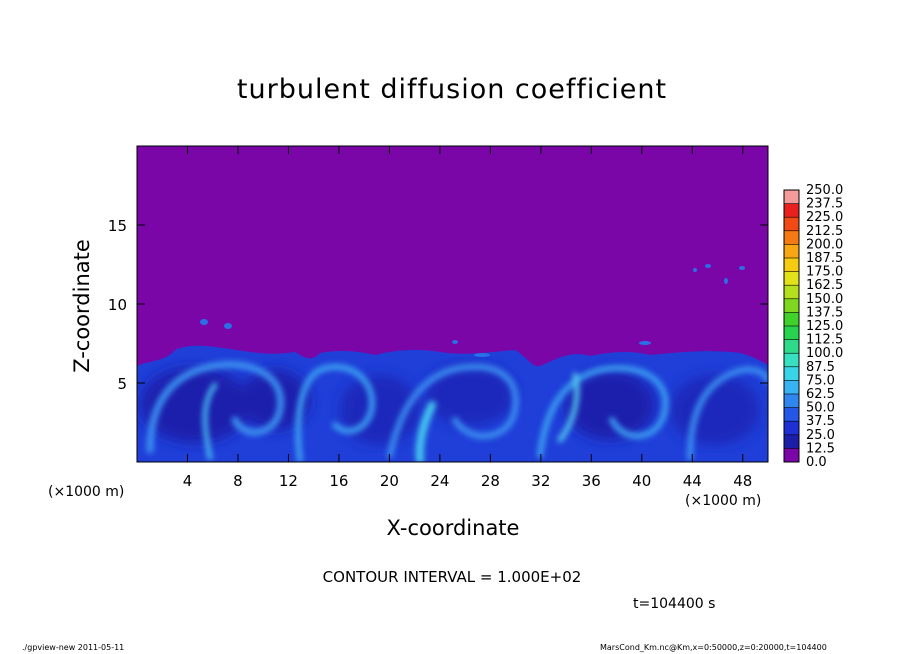 This screenshot has height=654, width=904. I want to click on colorbar-label: 50.0, so click(820, 408).